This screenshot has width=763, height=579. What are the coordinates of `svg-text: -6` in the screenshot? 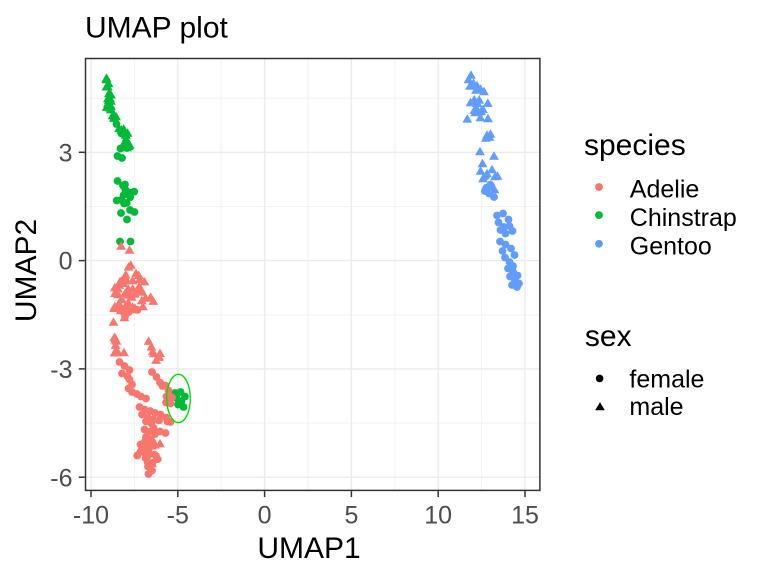 It's located at (61, 478).